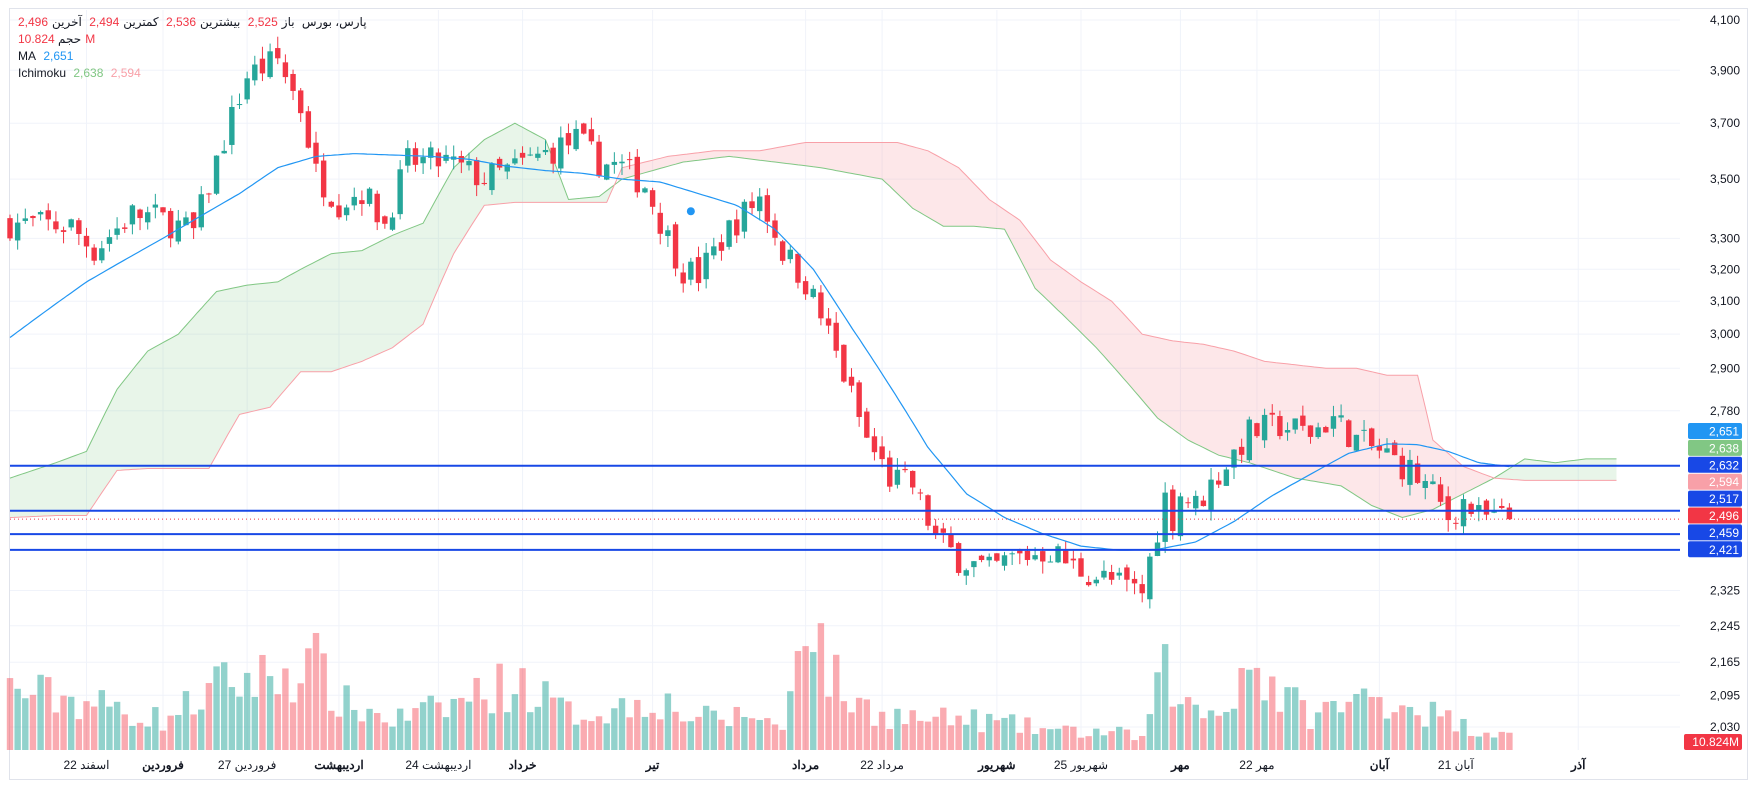 This screenshot has width=1757, height=790. What do you see at coordinates (1555, 469) in the screenshot?
I see `ichimoku-cloud-fill` at bounding box center [1555, 469].